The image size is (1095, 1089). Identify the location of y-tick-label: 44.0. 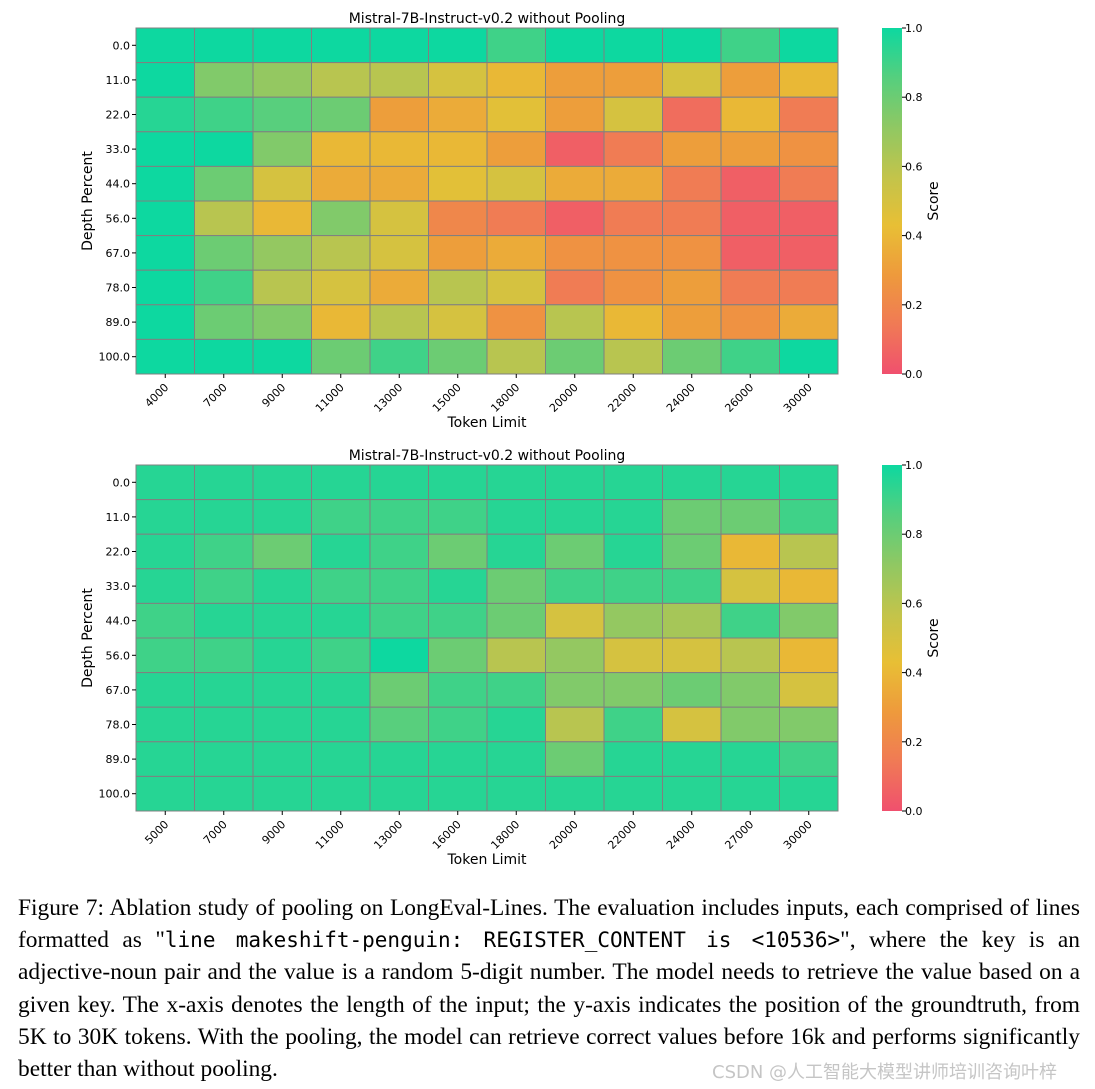
(118, 621).